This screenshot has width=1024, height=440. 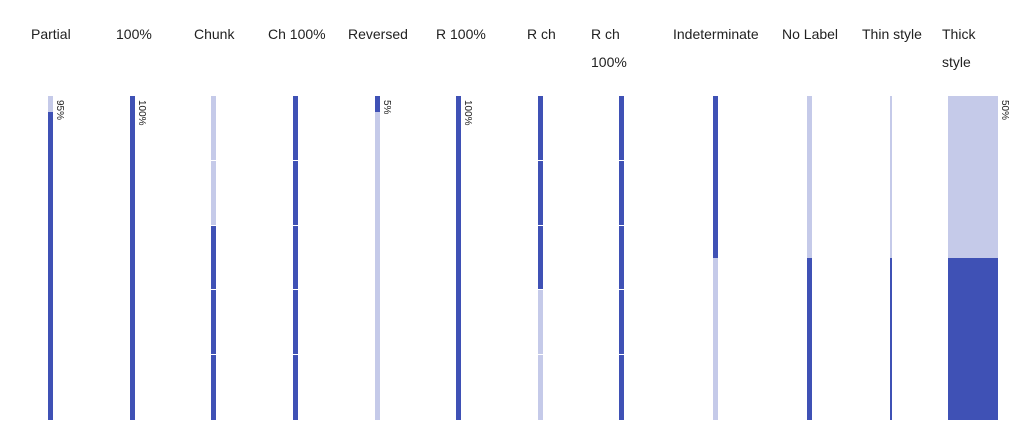 I want to click on label-reversed: Reversed, so click(x=378, y=34).